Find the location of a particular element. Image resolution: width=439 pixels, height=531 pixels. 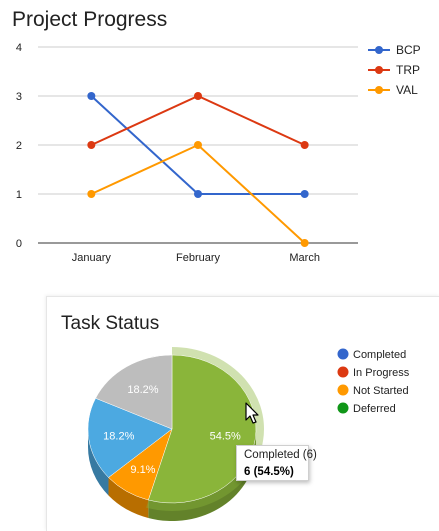

y-tick-label: 0 is located at coordinates (19, 244).